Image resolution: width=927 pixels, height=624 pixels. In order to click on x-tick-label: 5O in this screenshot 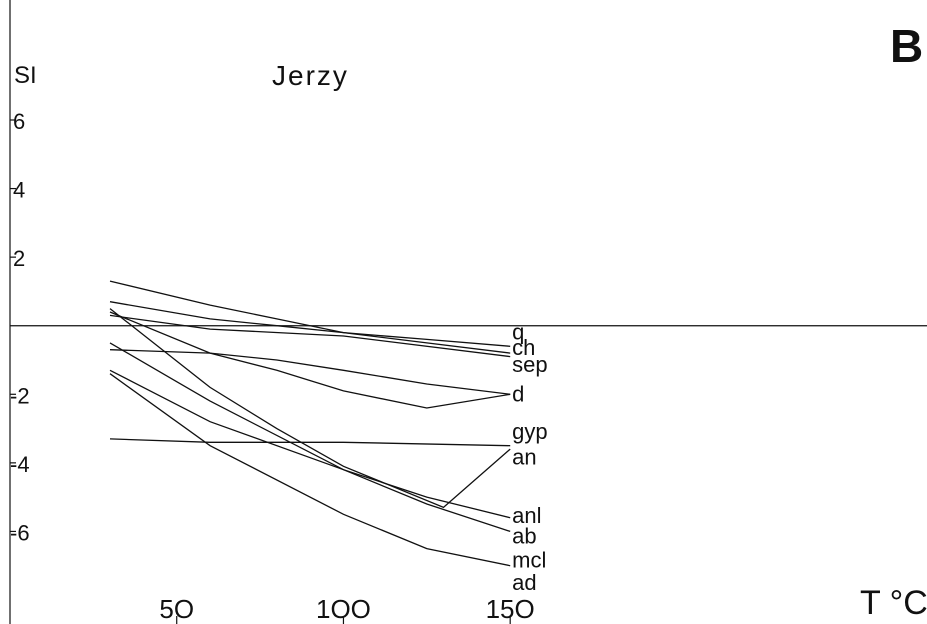, I will do `click(176, 609)`.